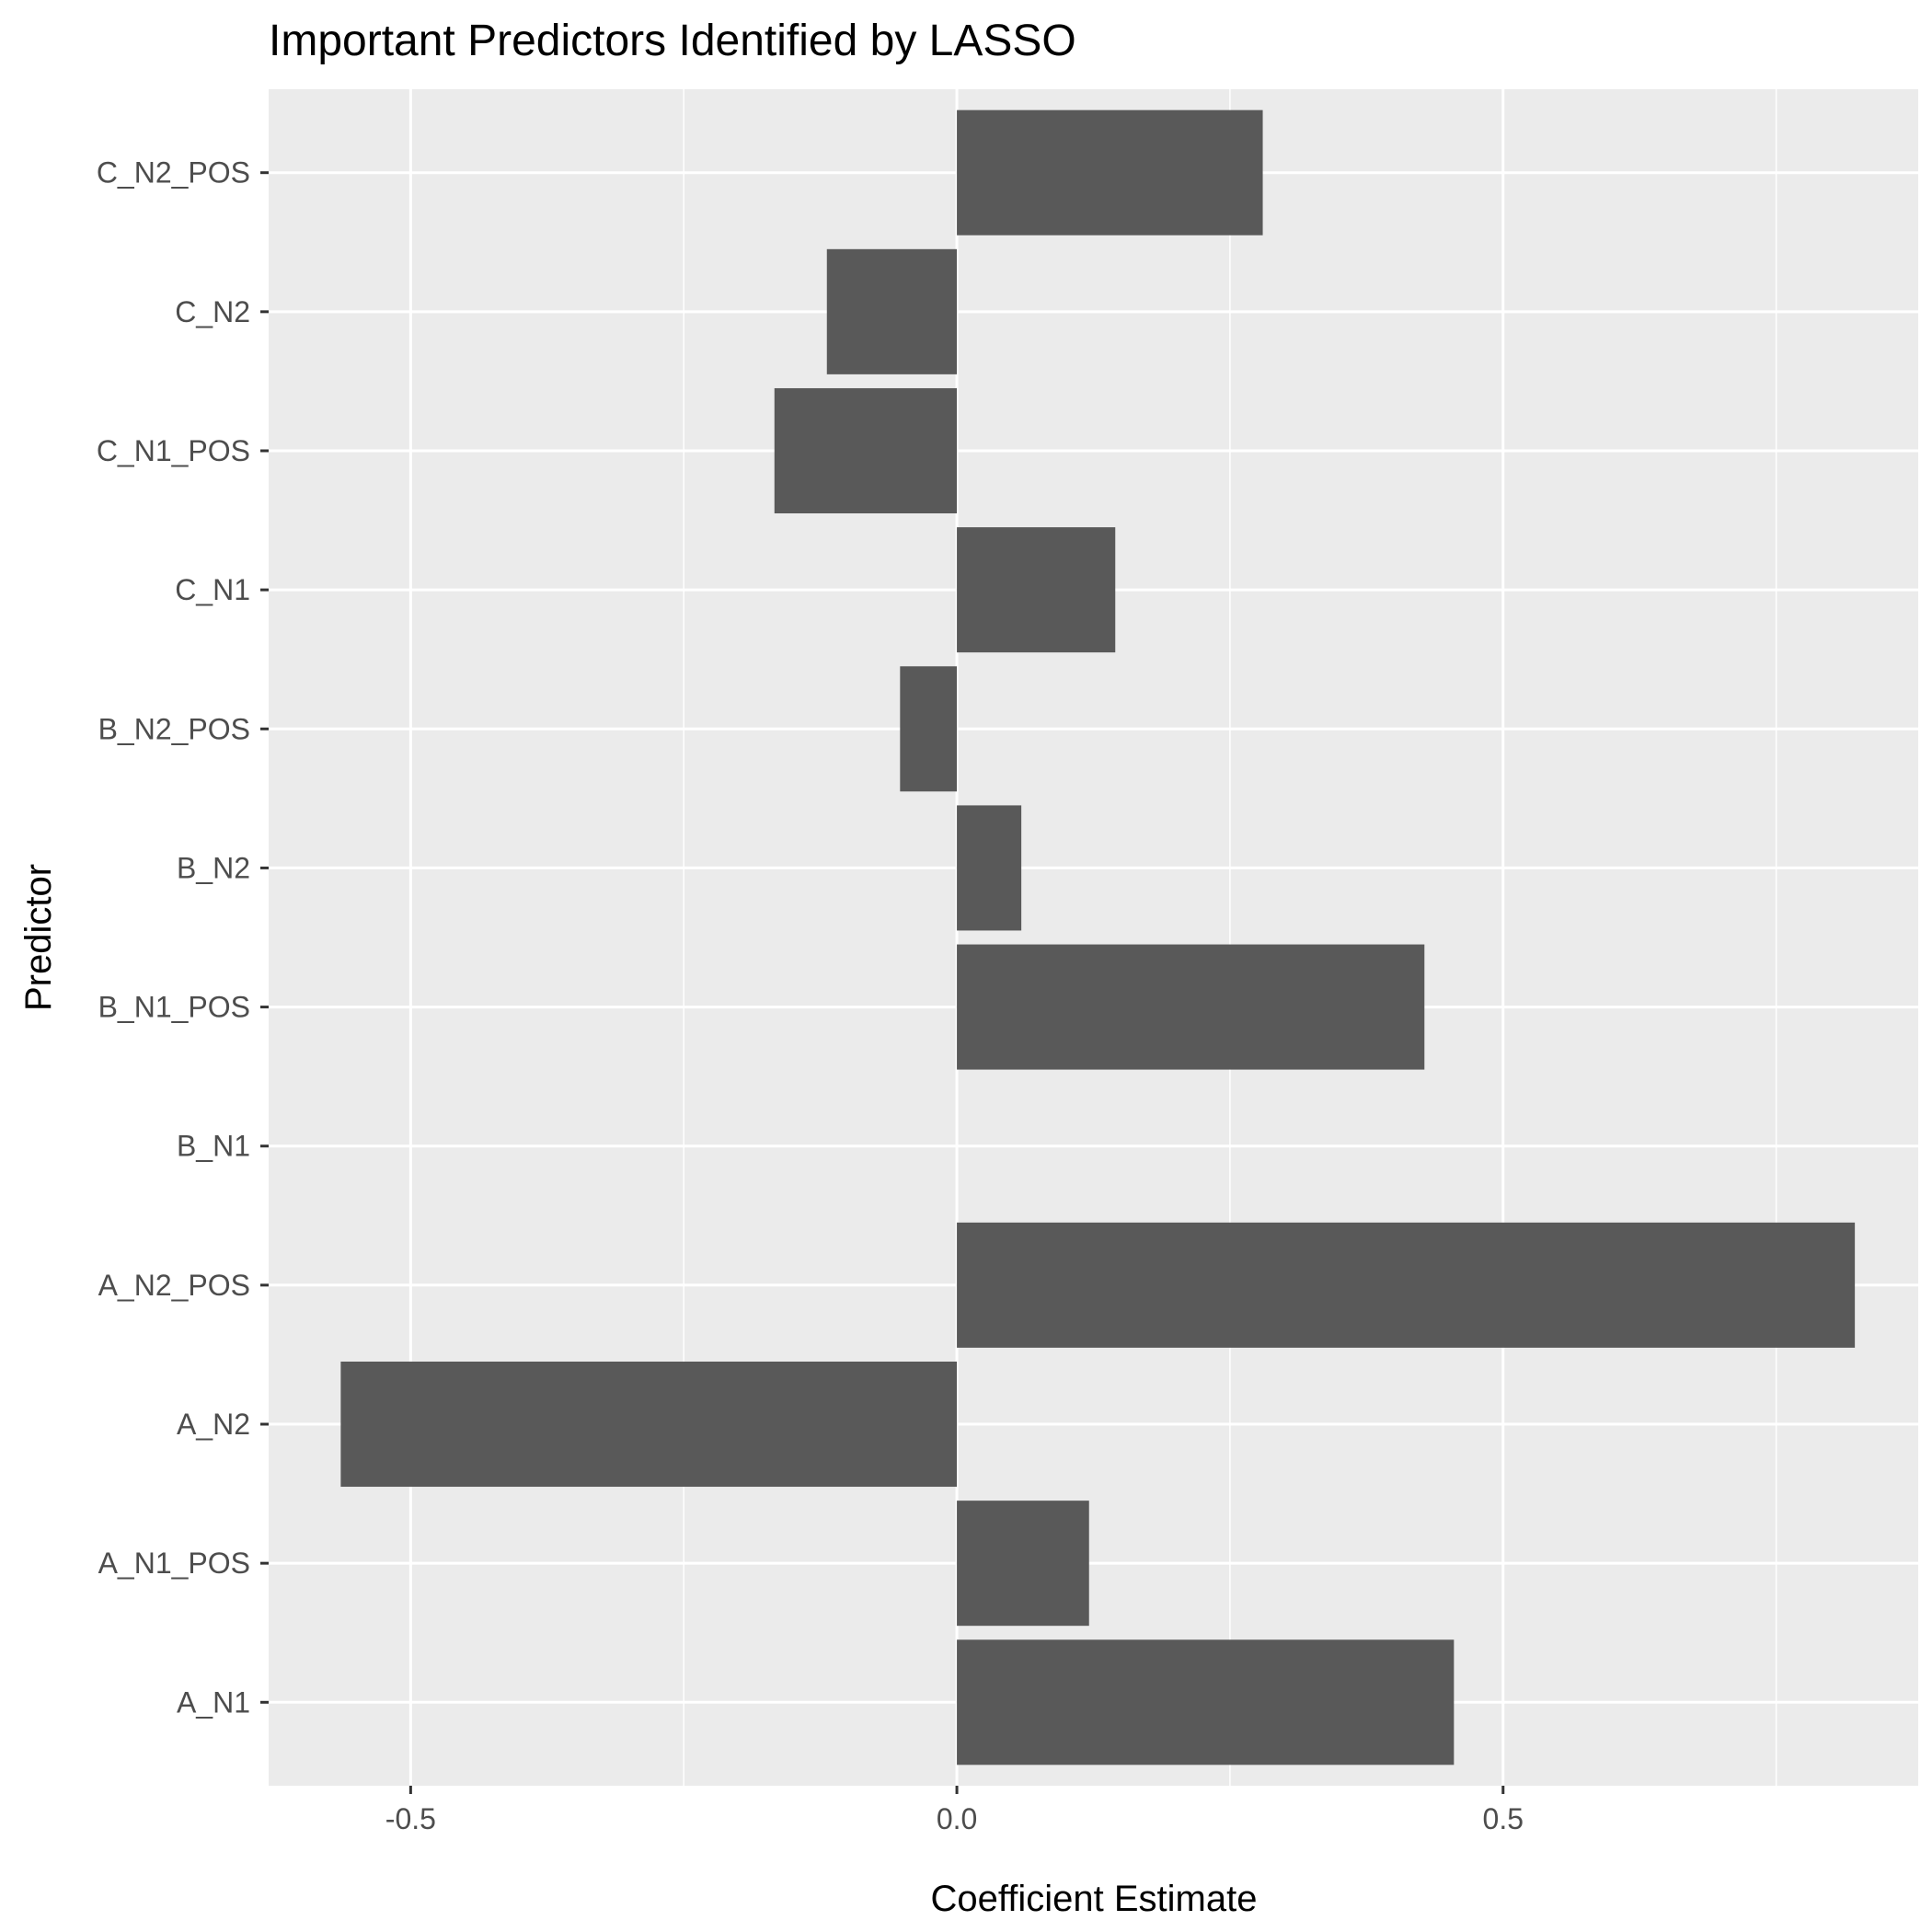 The width and height of the screenshot is (1932, 1932). Describe the element at coordinates (174, 728) in the screenshot. I see `y-tick-label: B_N2_POS` at that location.